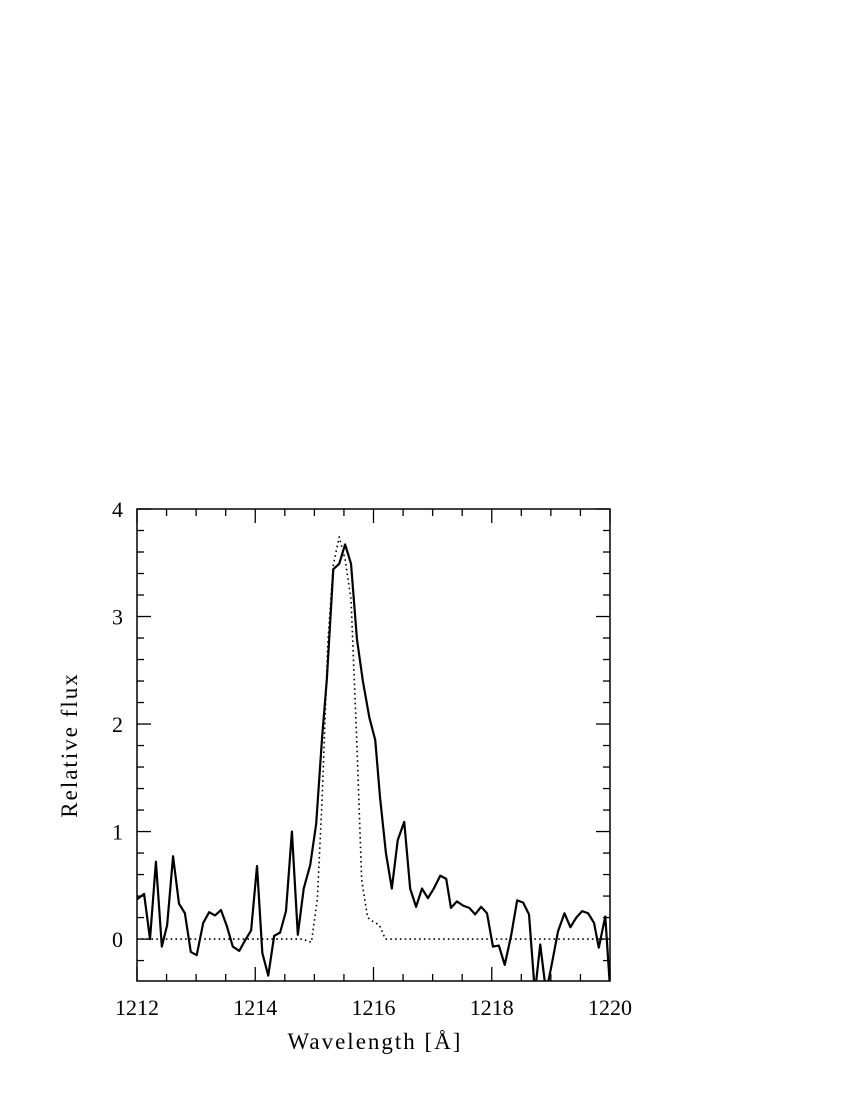  What do you see at coordinates (117, 509) in the screenshot?
I see `y-tick-label: 4` at bounding box center [117, 509].